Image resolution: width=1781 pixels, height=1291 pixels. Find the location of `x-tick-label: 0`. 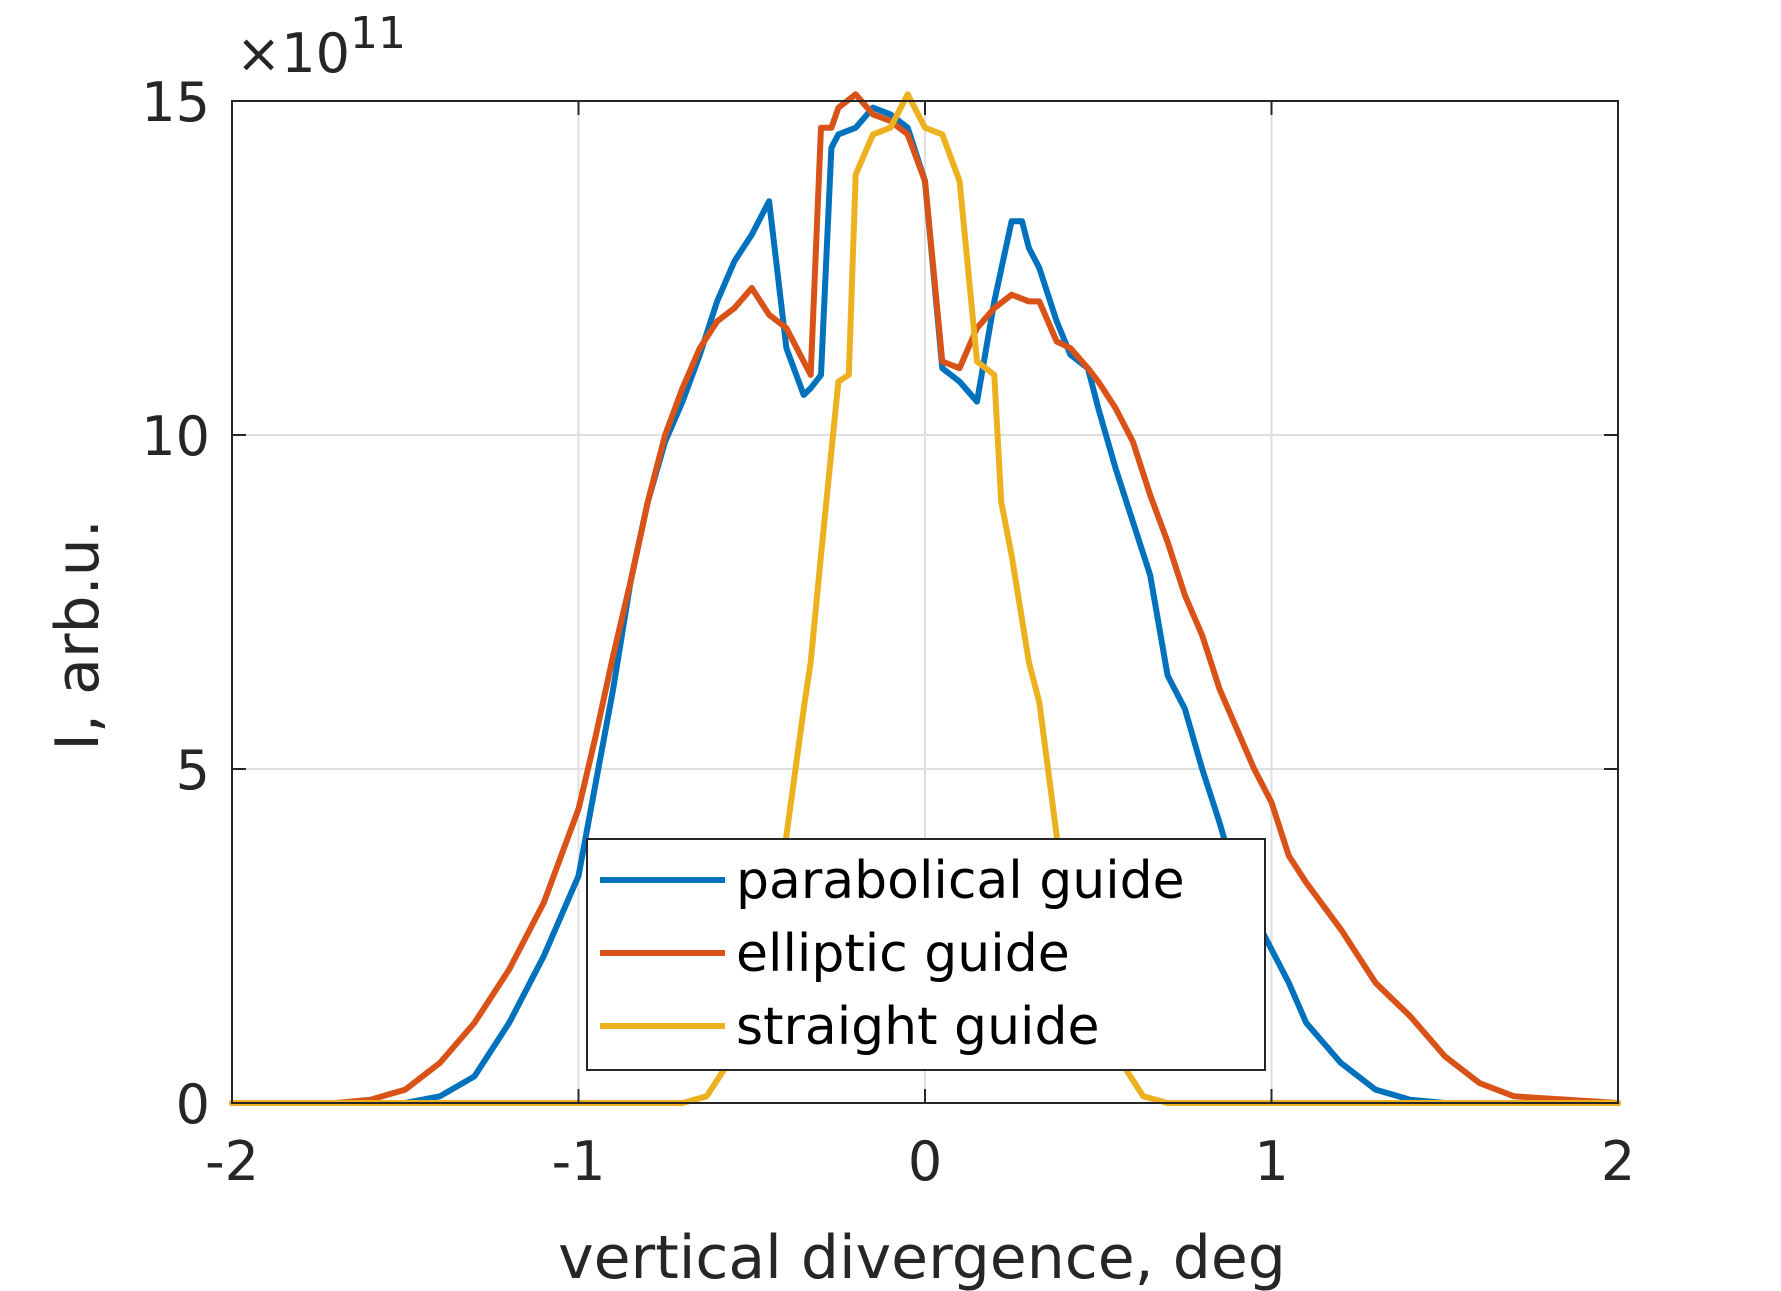

x-tick-label: 0 is located at coordinates (925, 1161).